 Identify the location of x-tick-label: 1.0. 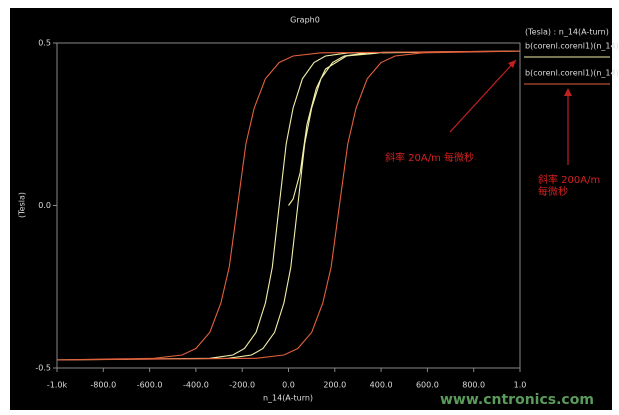
(520, 385).